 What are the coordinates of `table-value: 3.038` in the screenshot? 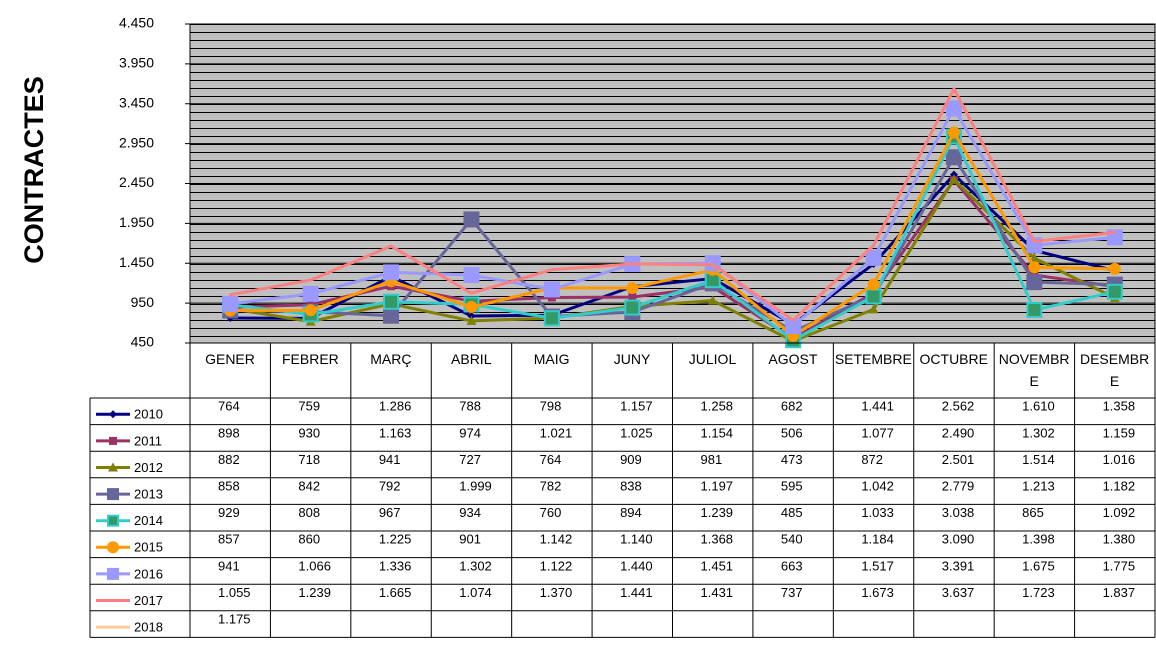 It's located at (958, 512).